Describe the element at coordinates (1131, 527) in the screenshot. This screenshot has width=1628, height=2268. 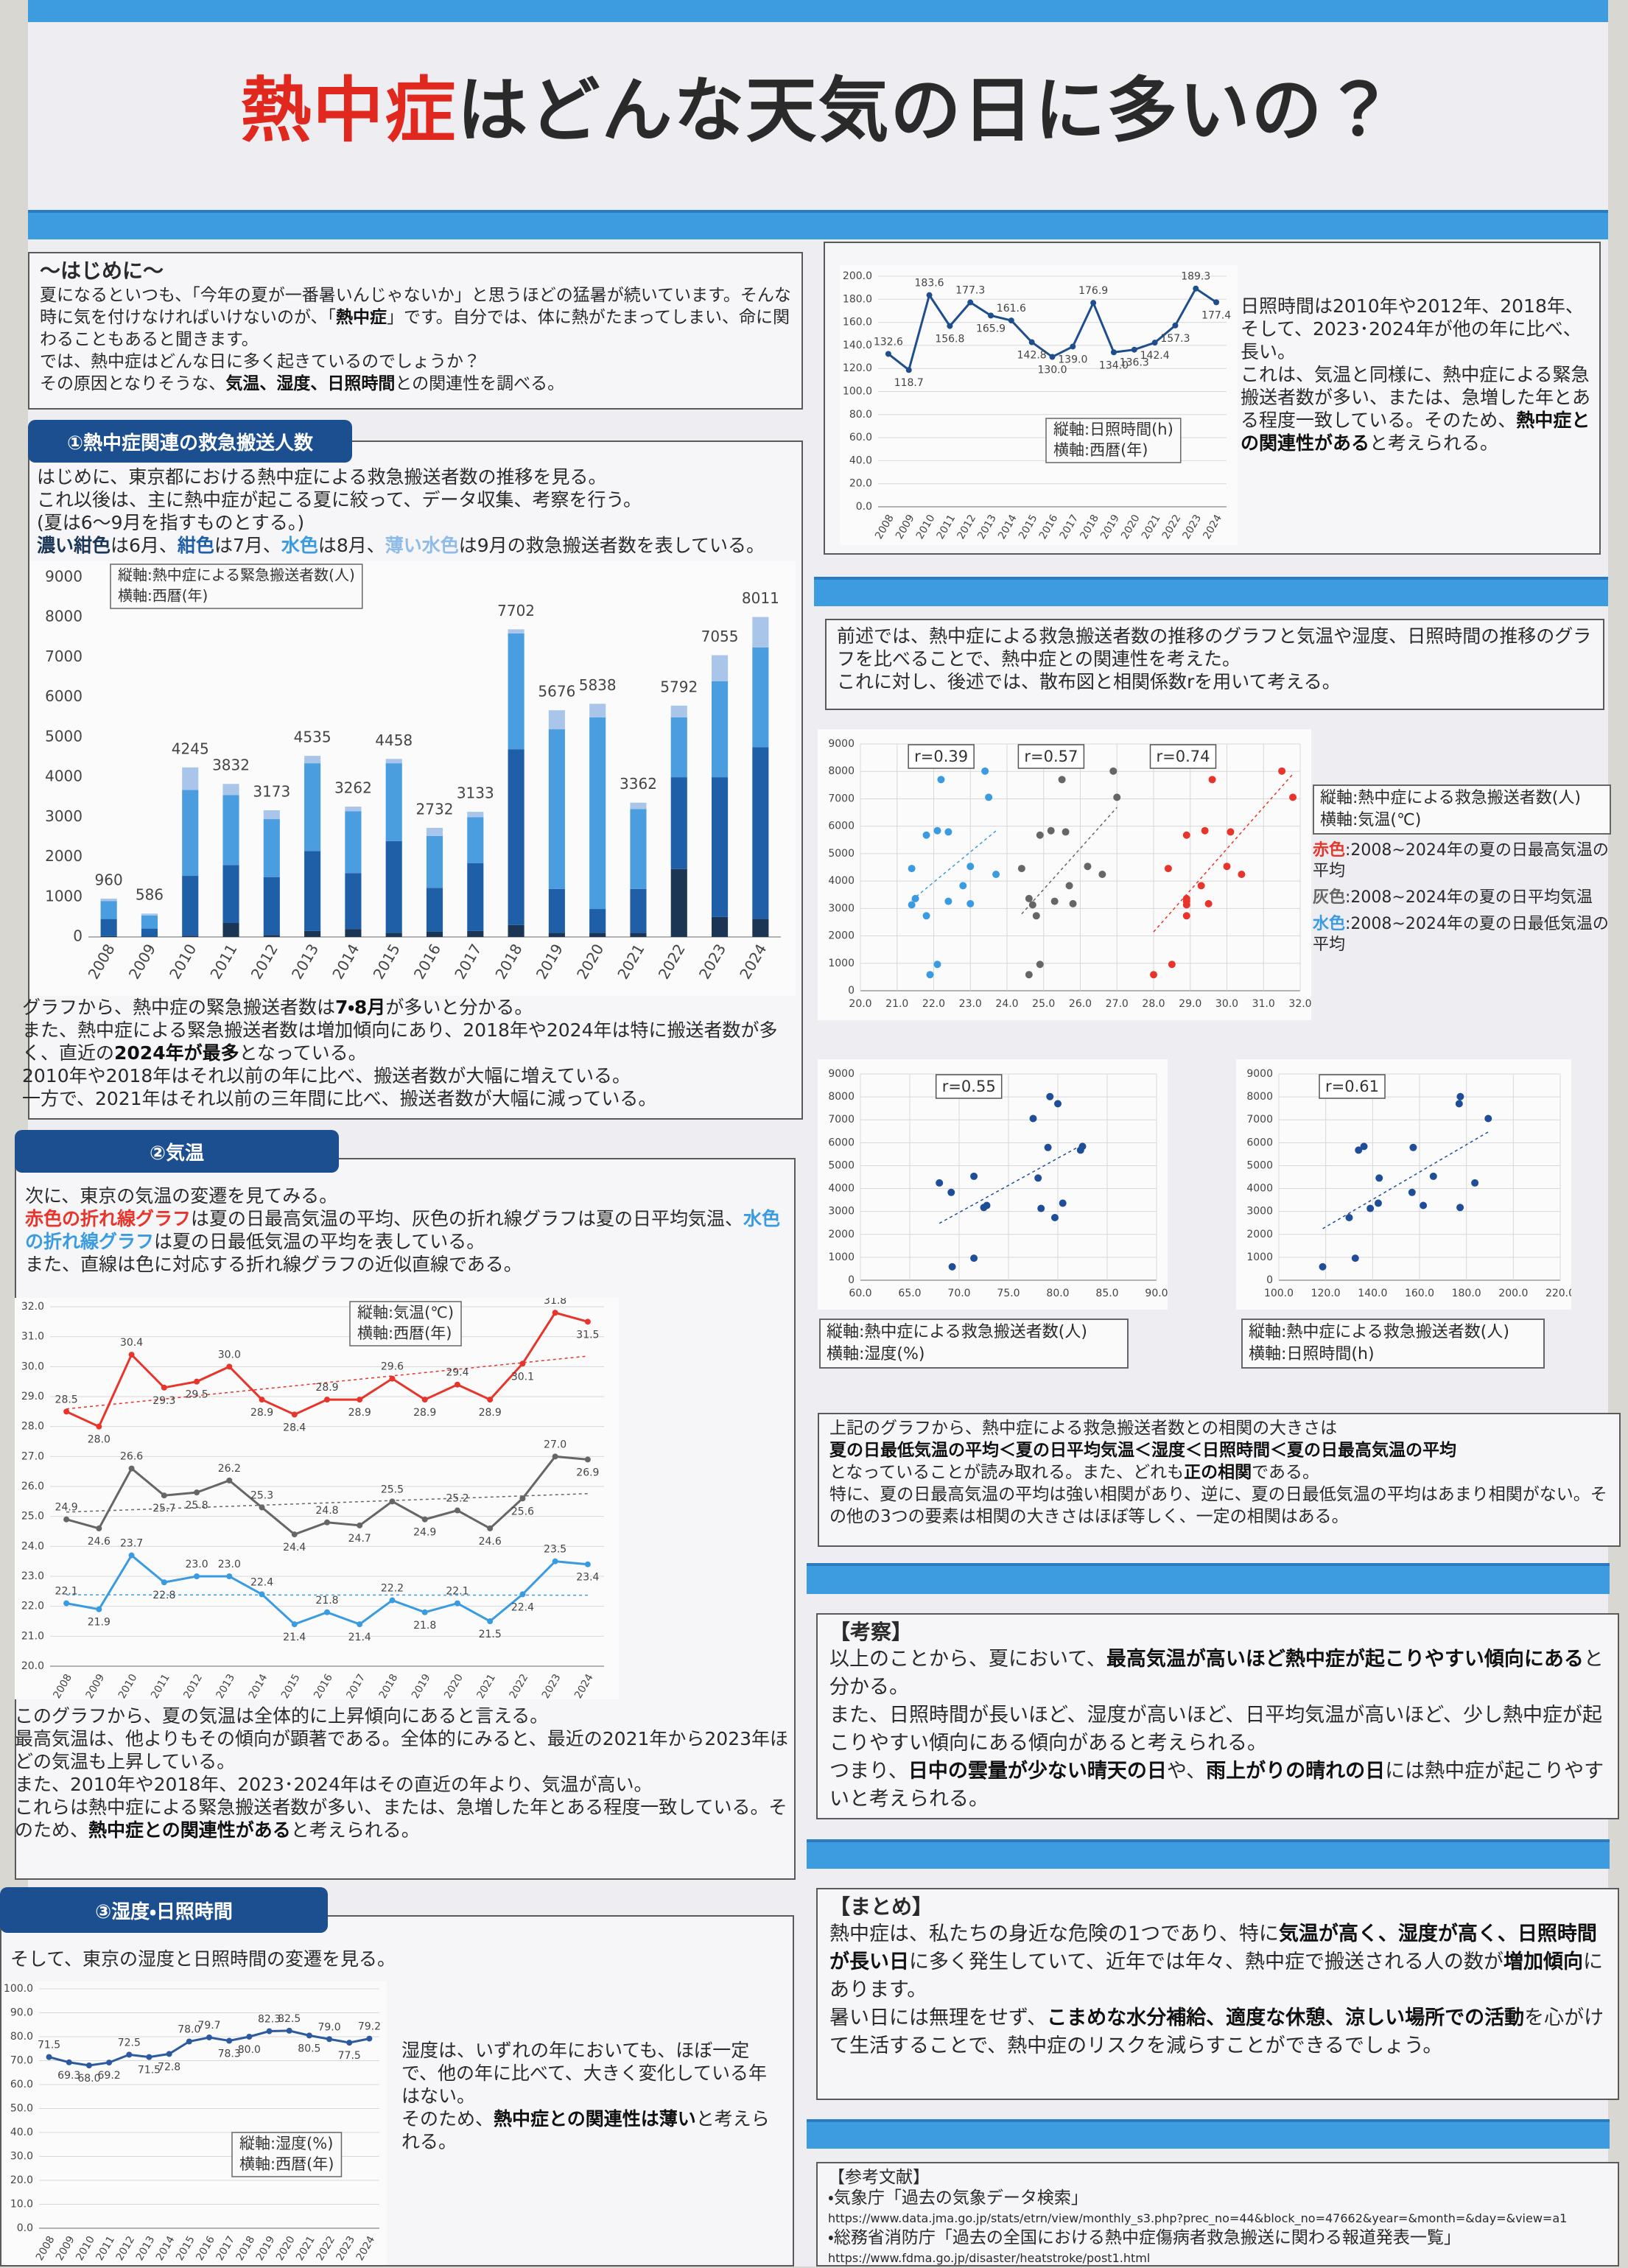
I see `x-tick-label: 2020` at that location.